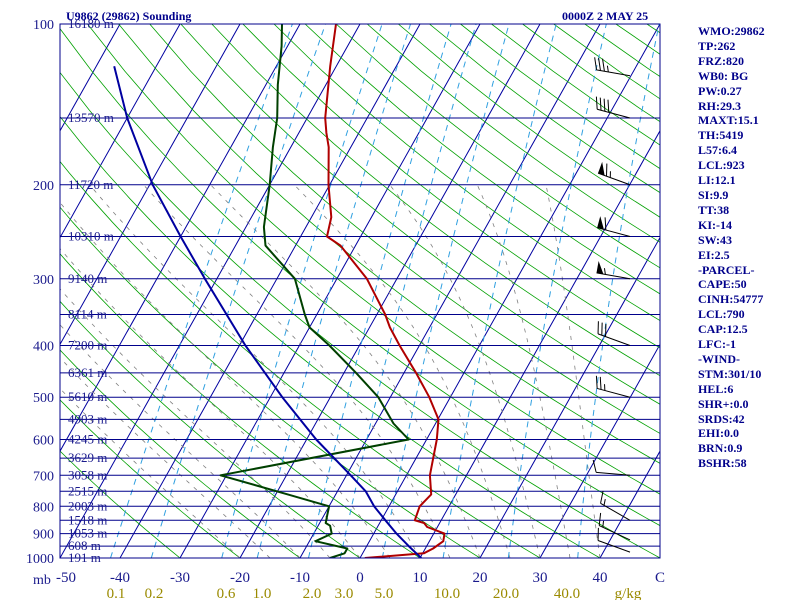 This screenshot has width=800, height=600. Describe the element at coordinates (226, 593) in the screenshot. I see `mixing-ratio-label: 0.6` at that location.